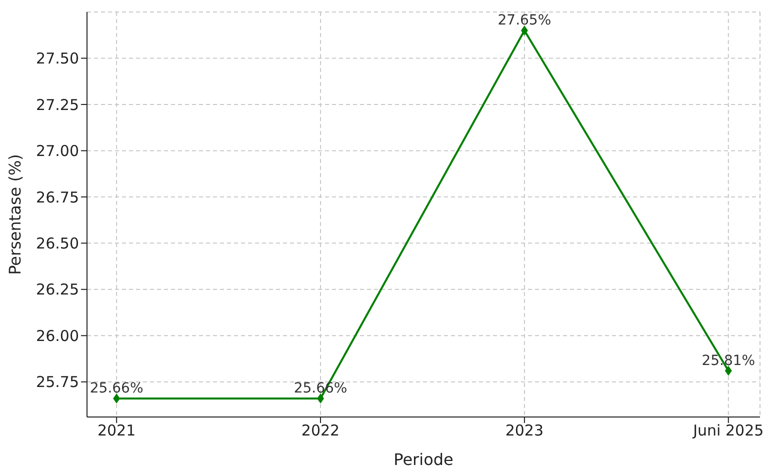 Image resolution: width=770 pixels, height=470 pixels. What do you see at coordinates (57, 243) in the screenshot?
I see `y-tick-label: 26.50` at bounding box center [57, 243].